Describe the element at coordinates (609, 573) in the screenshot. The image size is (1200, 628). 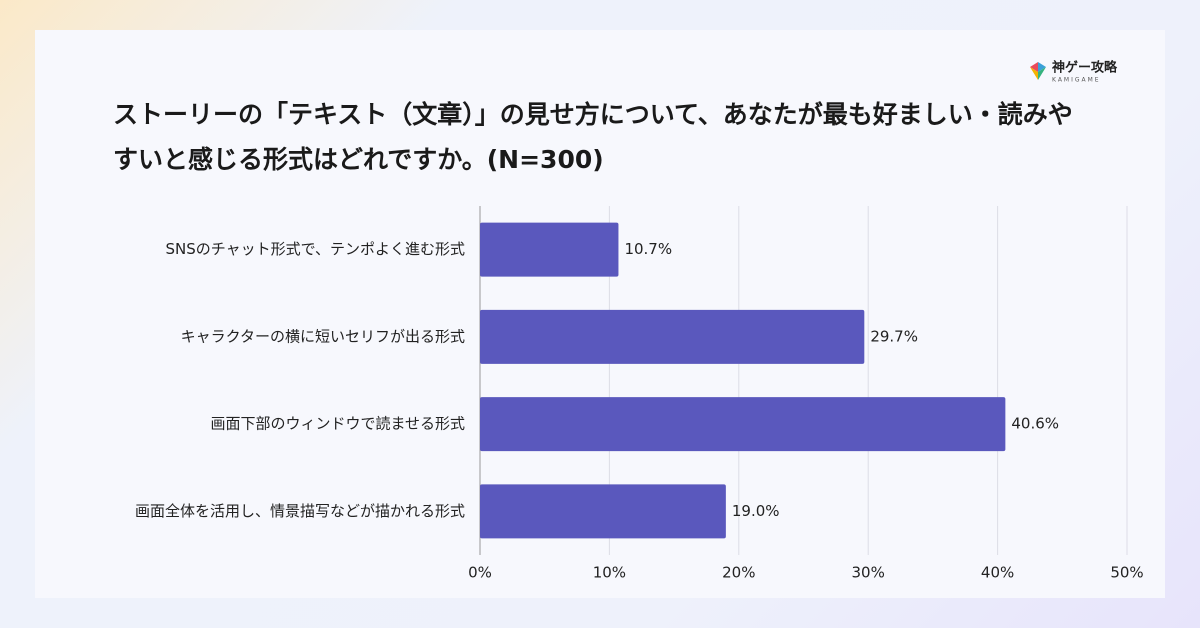
I see `x-tick-label: 10%` at that location.